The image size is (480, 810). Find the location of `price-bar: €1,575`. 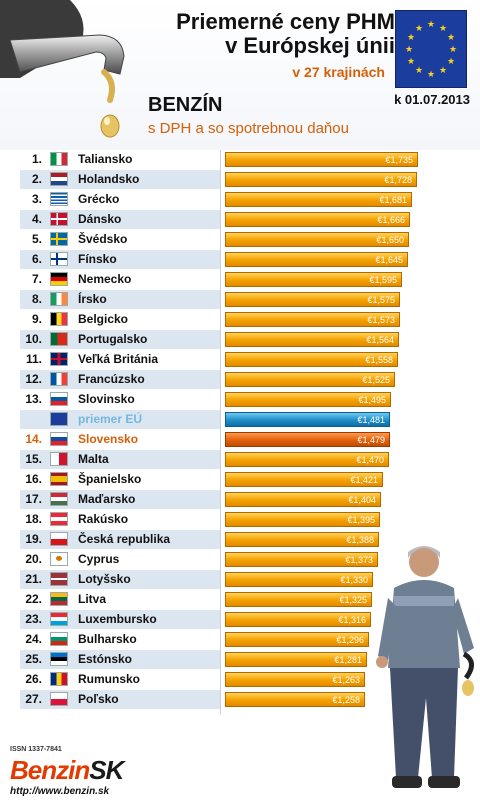

price-bar: €1,575 is located at coordinates (312, 299).